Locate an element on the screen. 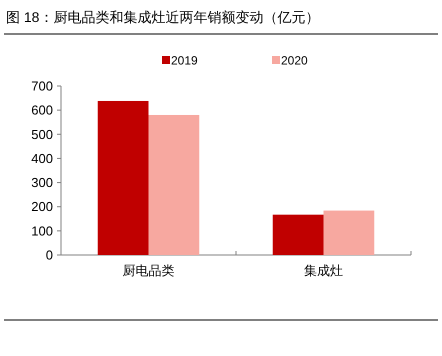 This screenshot has height=356, width=442. y-tick-label: 0 is located at coordinates (49, 255).